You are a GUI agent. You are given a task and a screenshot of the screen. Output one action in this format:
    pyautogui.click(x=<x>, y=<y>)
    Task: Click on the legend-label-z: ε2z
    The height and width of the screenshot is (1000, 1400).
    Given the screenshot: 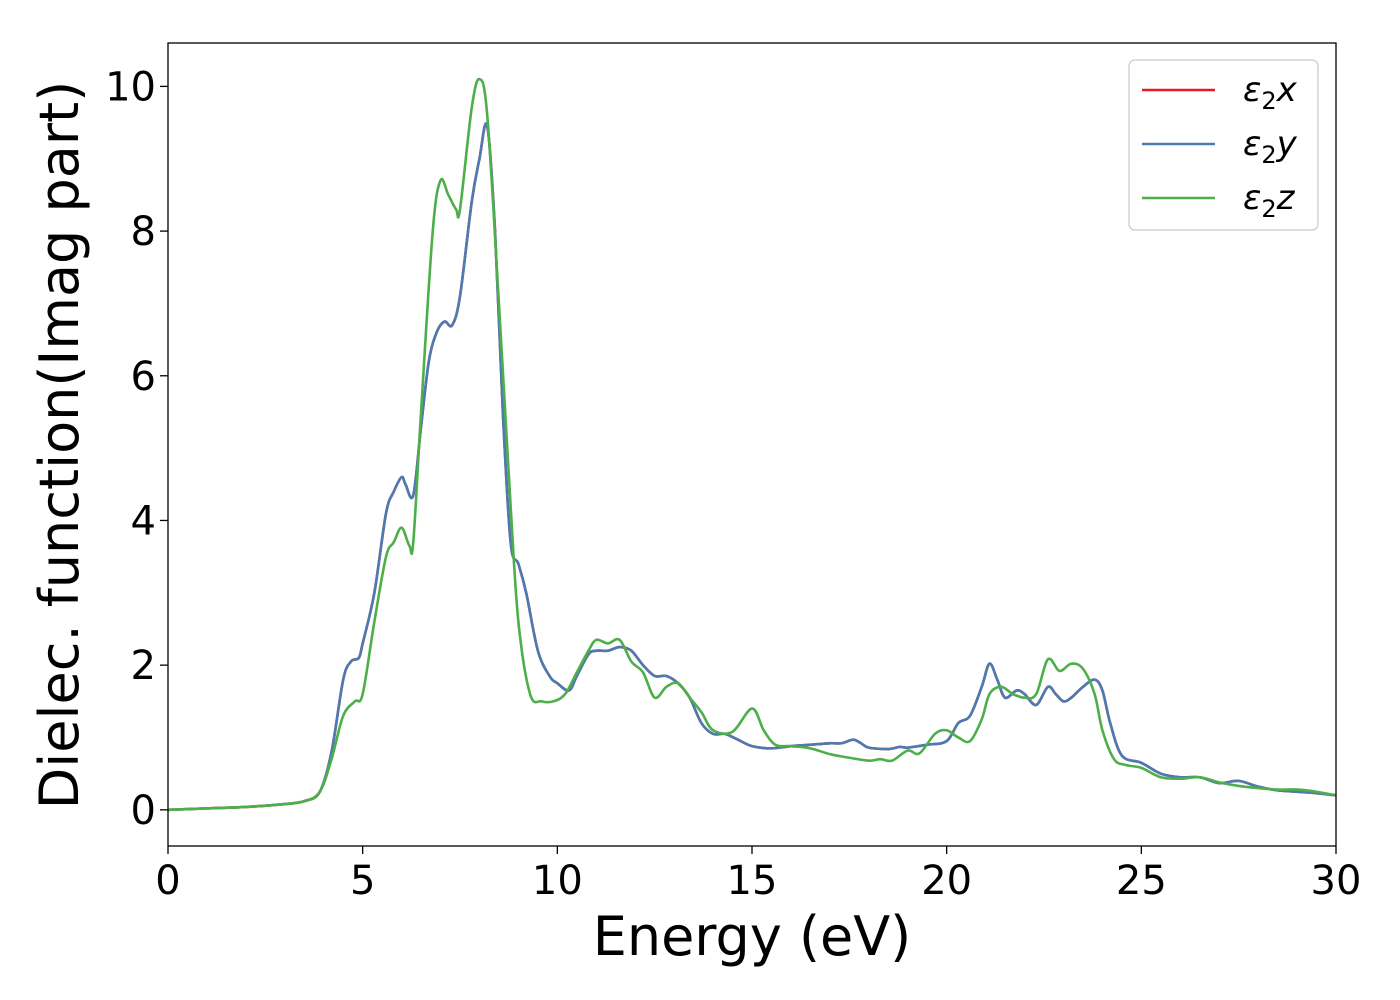 What is the action you would take?
    pyautogui.click(x=1269, y=200)
    